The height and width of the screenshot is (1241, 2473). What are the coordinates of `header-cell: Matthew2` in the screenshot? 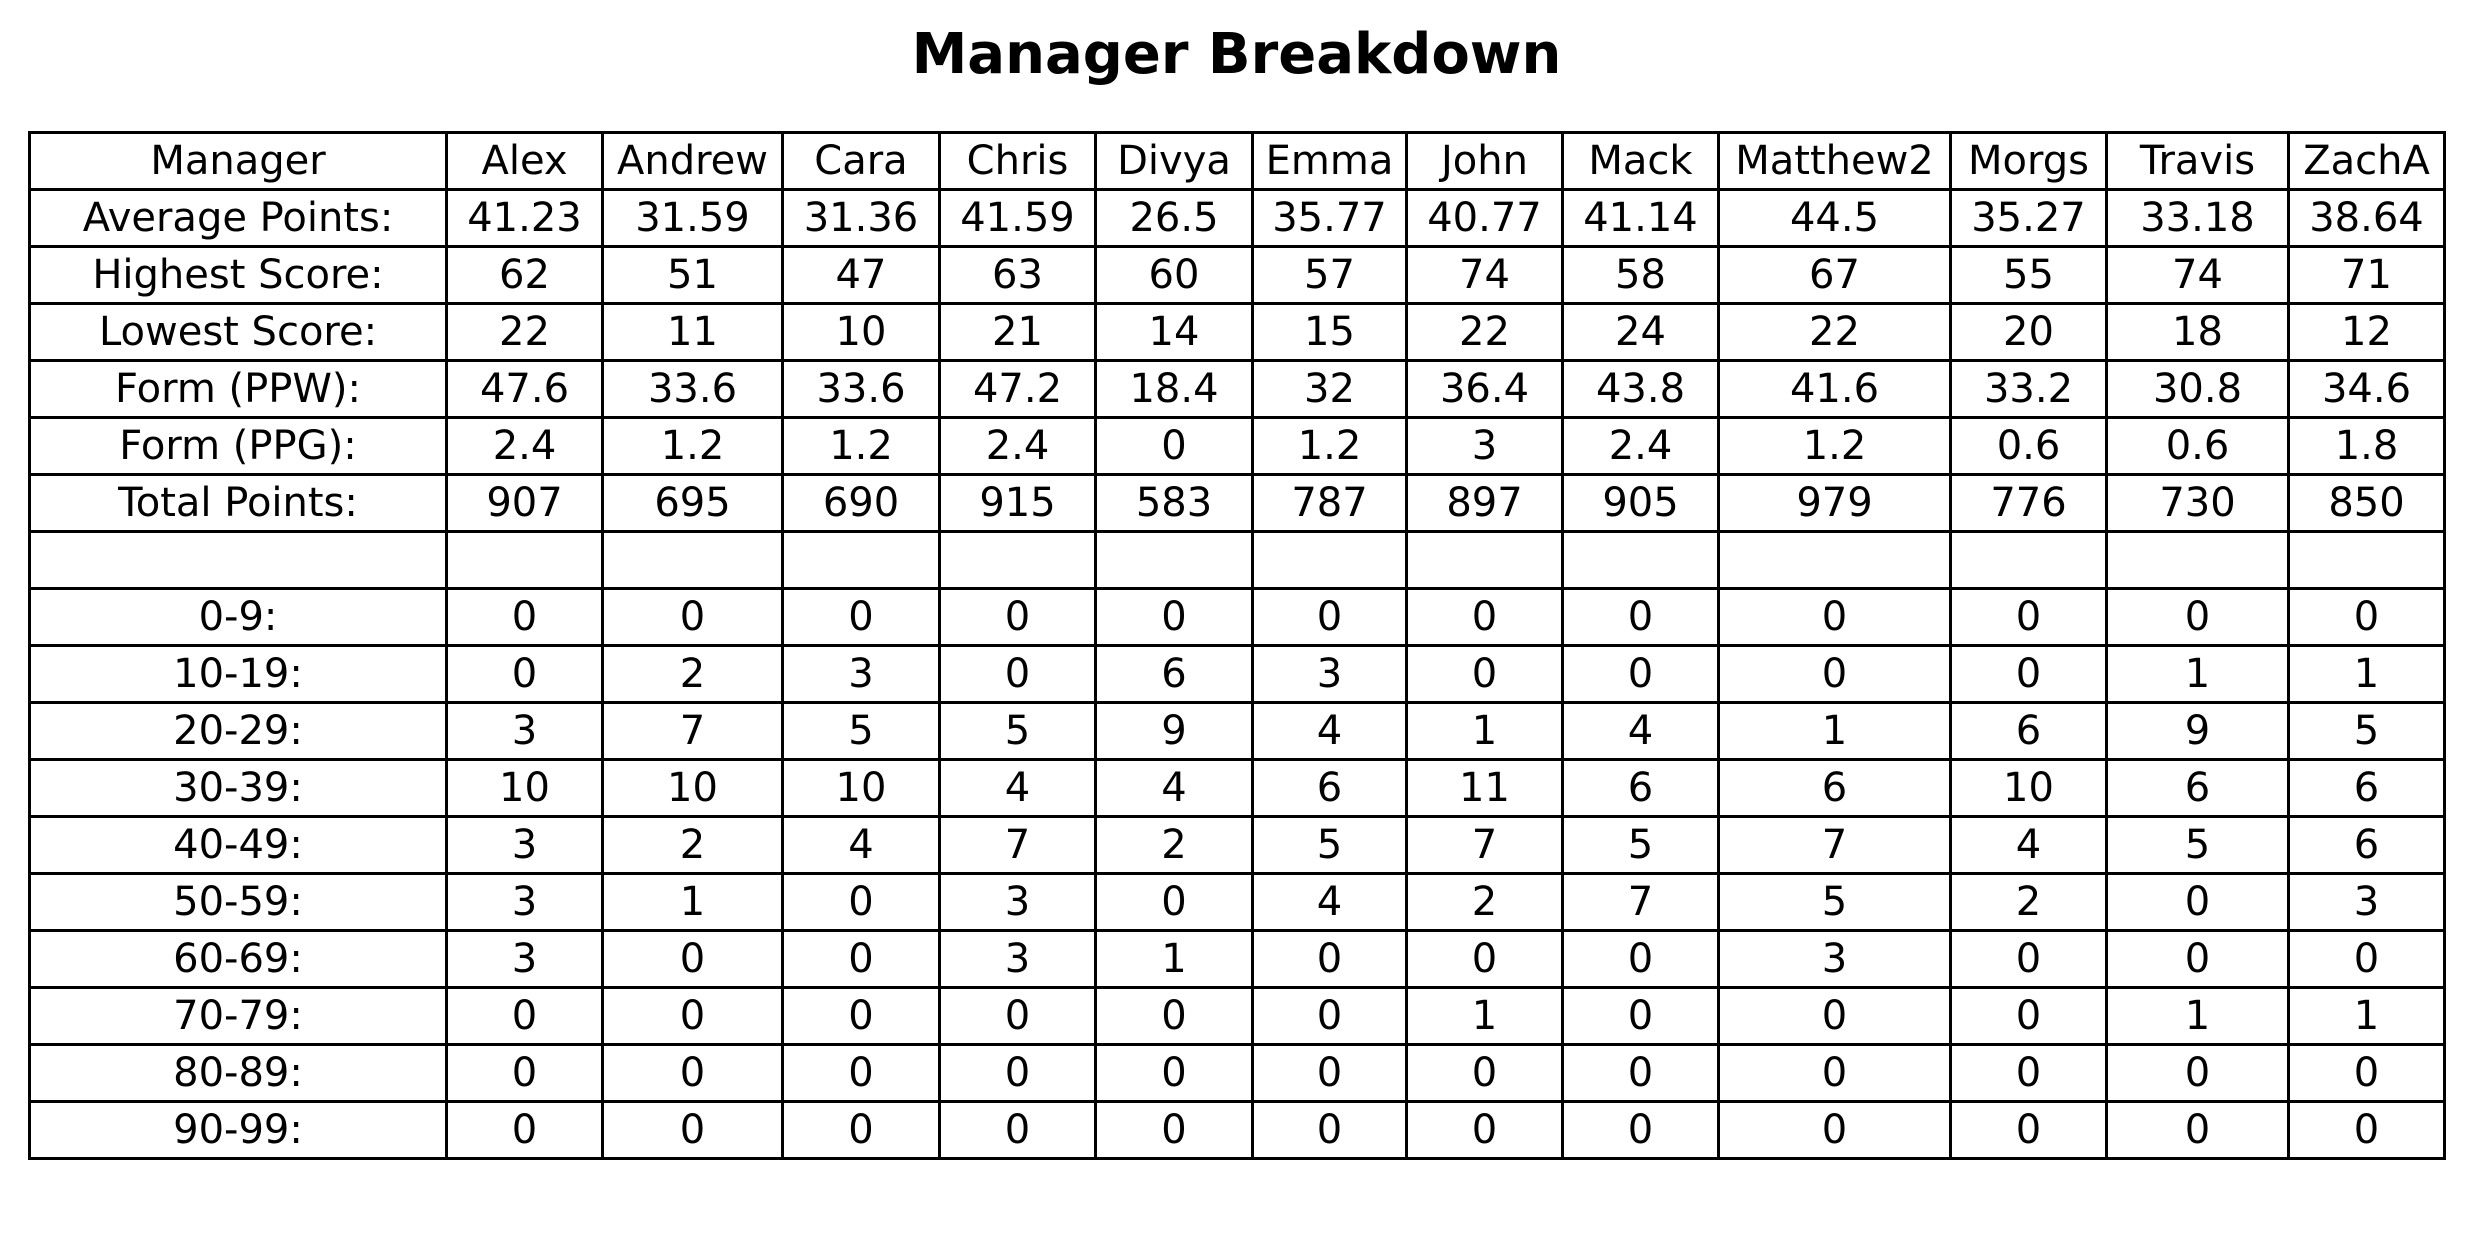 It's located at (1834, 161).